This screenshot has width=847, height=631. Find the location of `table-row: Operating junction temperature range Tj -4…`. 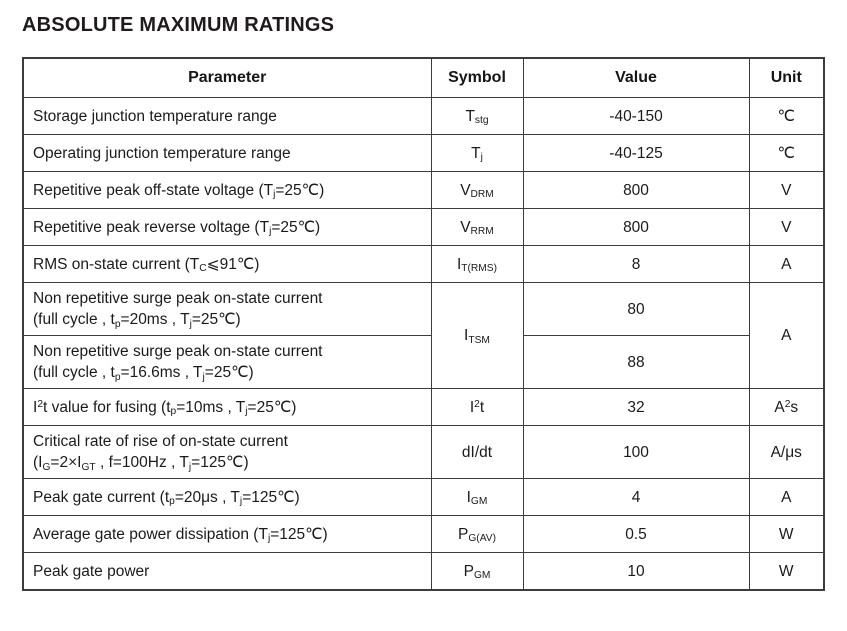

table-row: Operating junction temperature range Tj -4… is located at coordinates (423, 153).